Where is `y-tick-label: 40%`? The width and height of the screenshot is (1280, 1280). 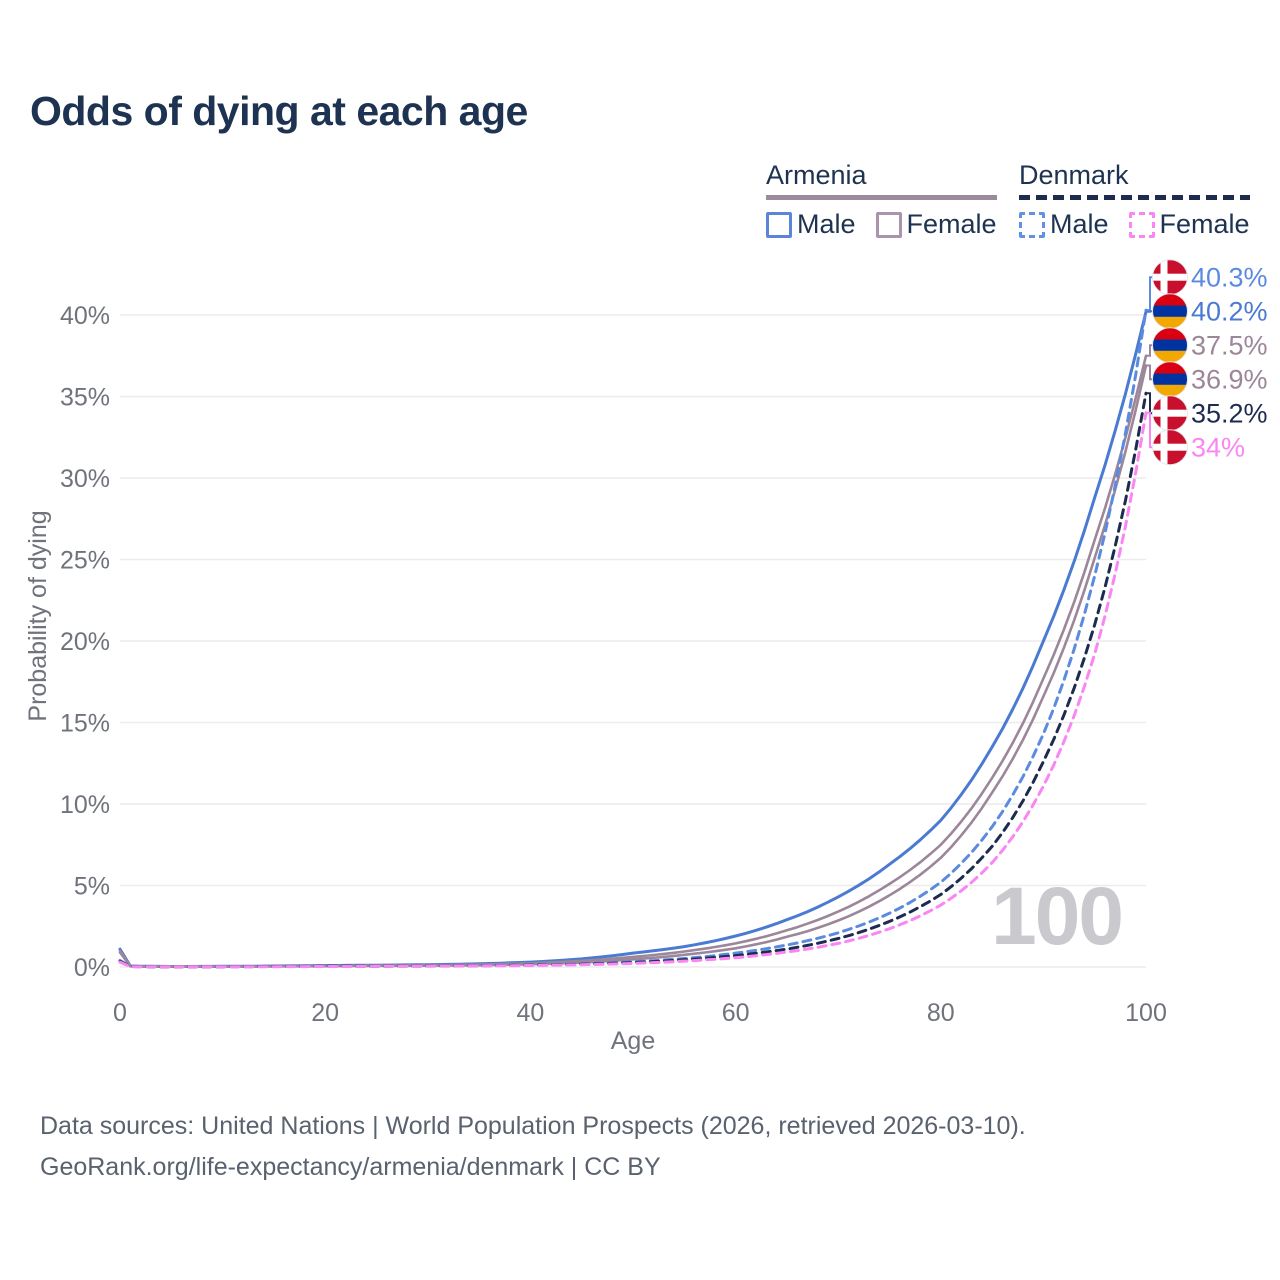 y-tick-label: 40% is located at coordinates (85, 316).